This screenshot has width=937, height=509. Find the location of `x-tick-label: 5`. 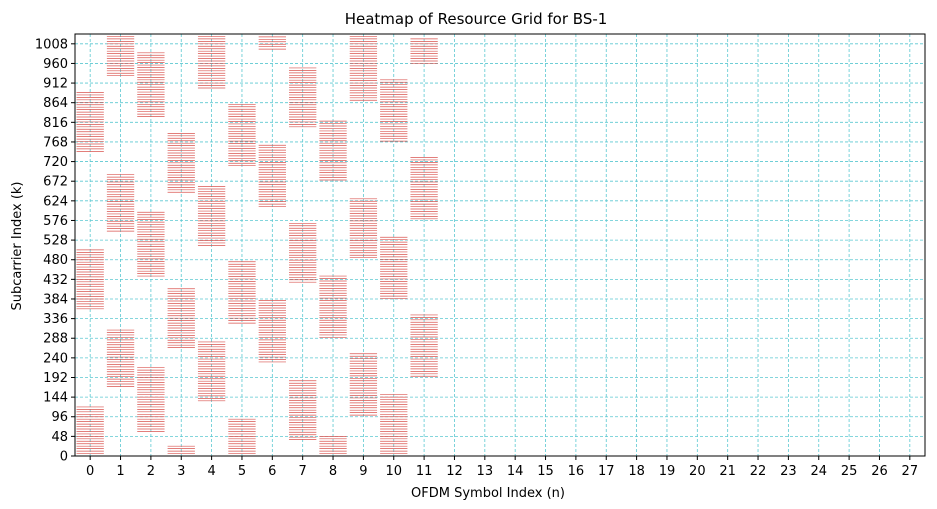

x-tick-label: 5 is located at coordinates (242, 471).